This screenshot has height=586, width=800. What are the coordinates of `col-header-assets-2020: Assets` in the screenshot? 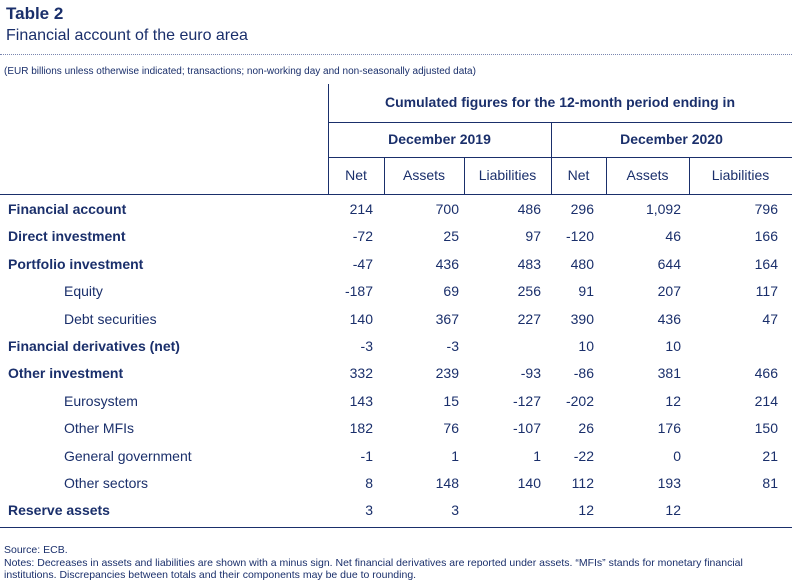 It's located at (647, 175).